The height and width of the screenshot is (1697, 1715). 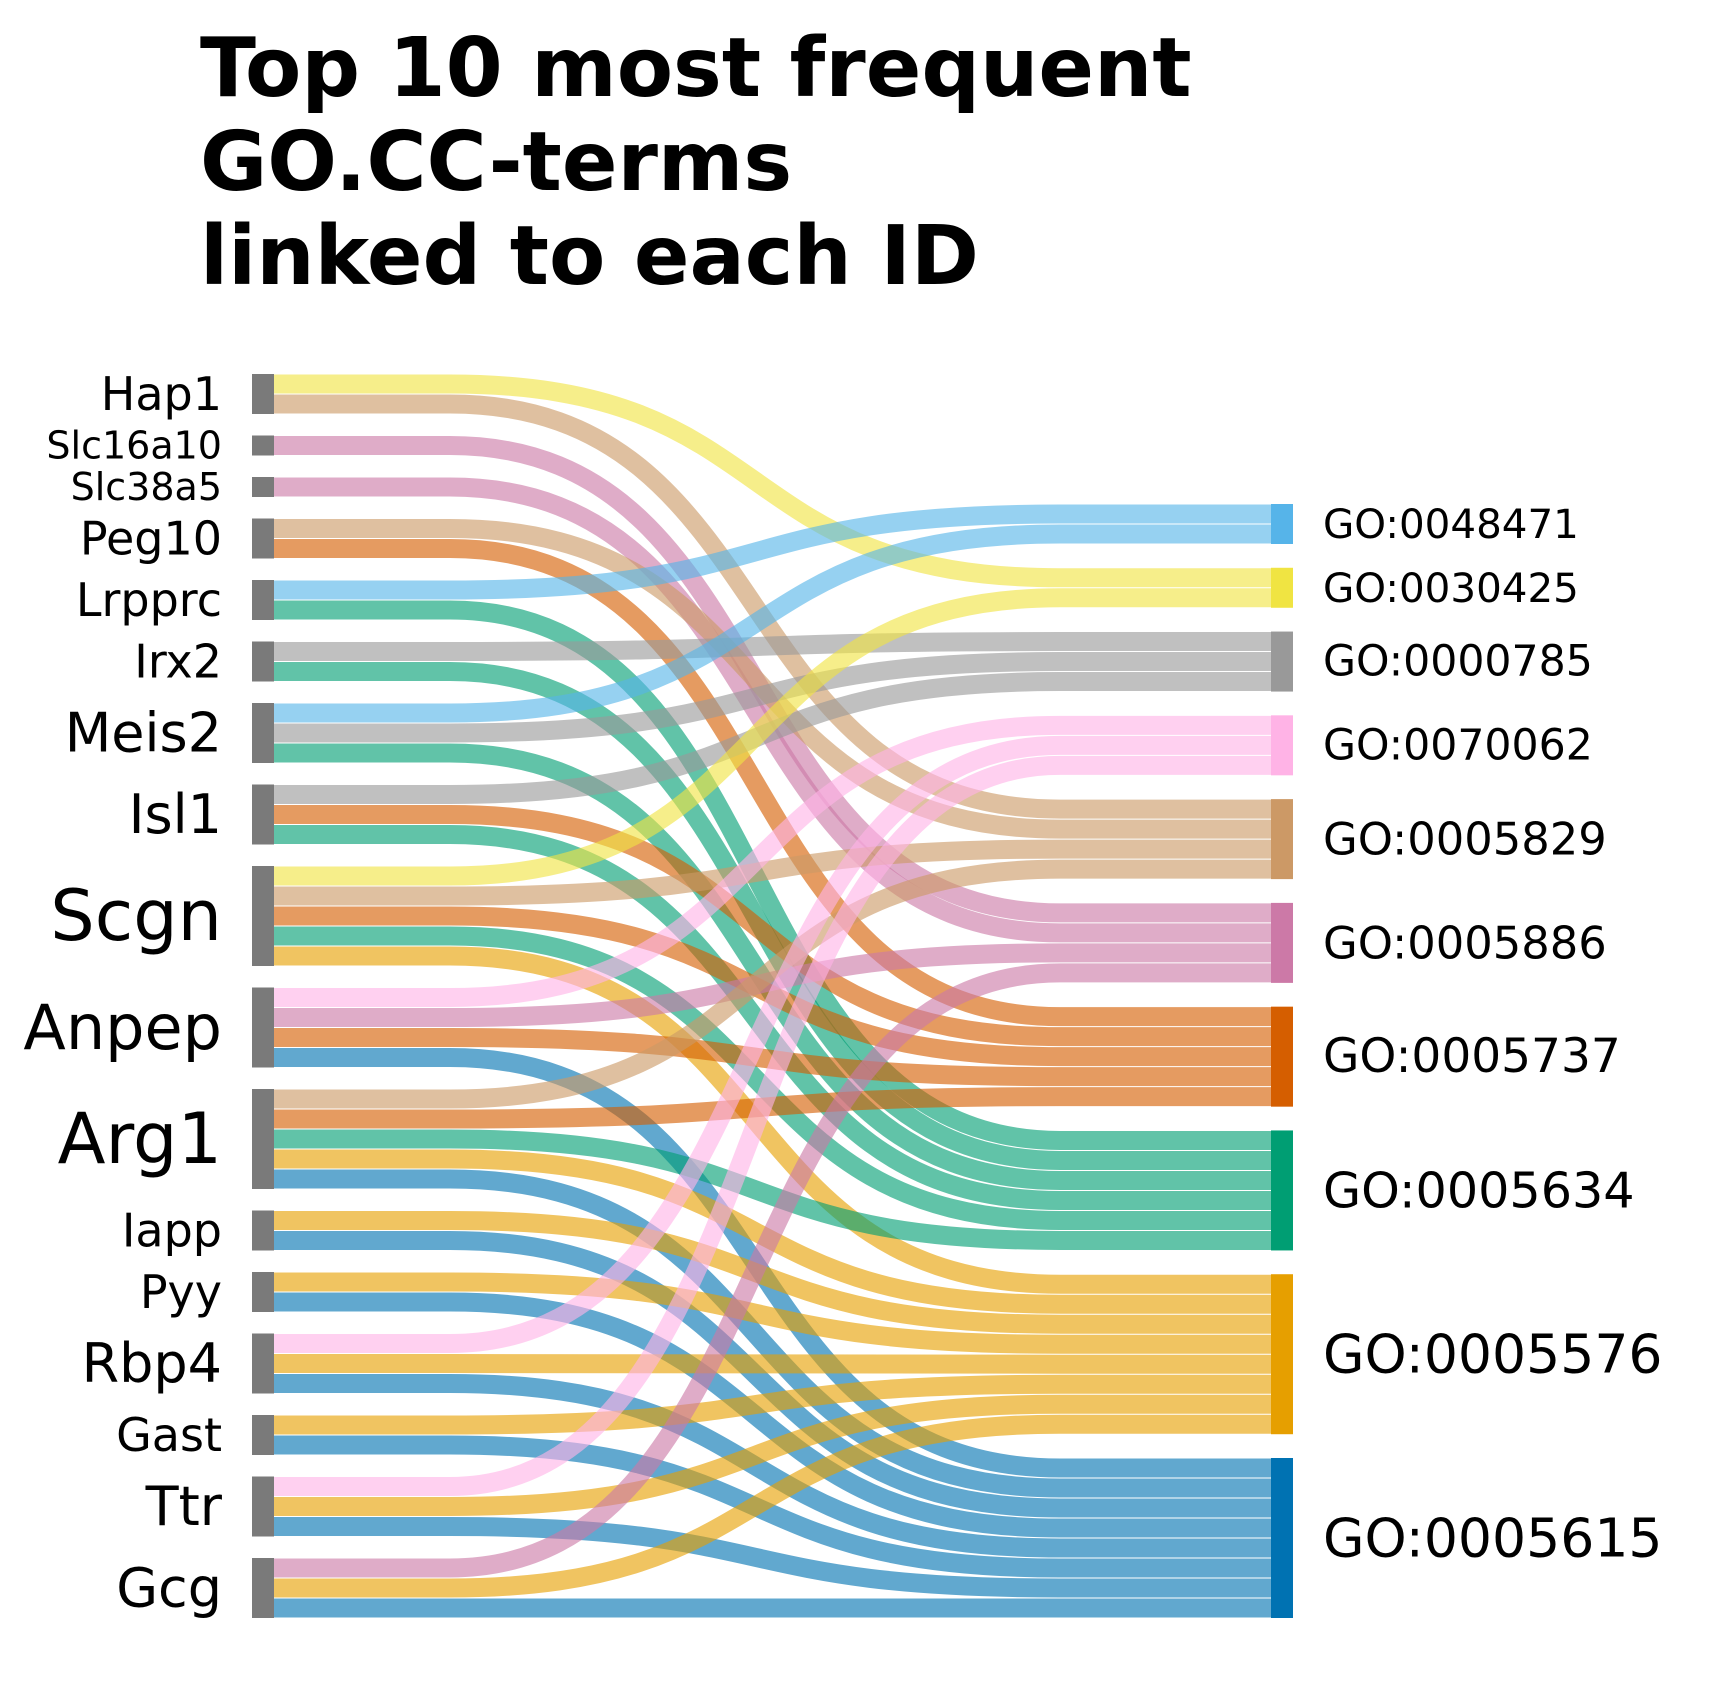 I want to click on source-node-gcg, so click(x=263, y=1588).